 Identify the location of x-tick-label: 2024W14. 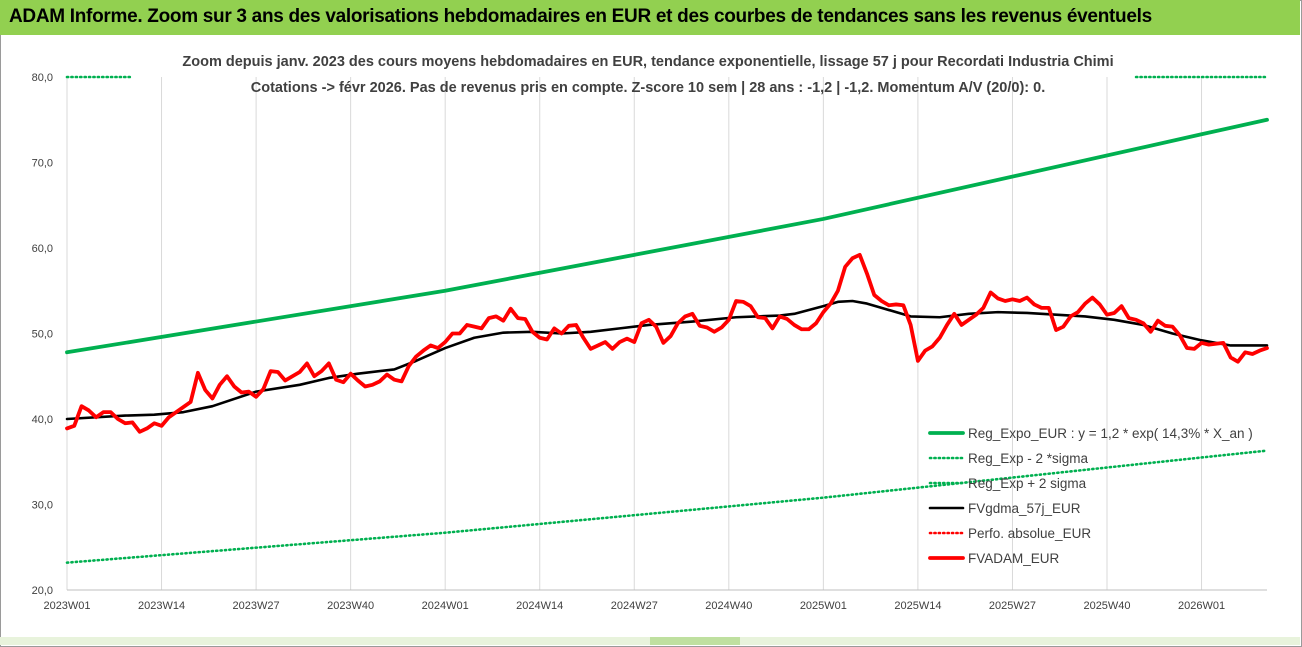
(539, 606).